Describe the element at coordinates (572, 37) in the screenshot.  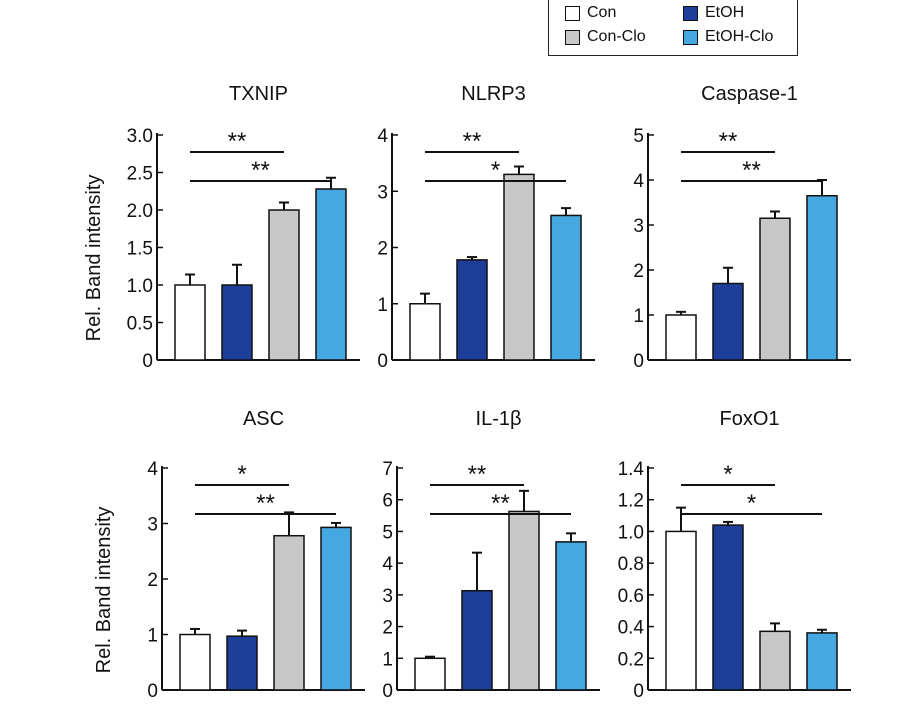
I see `legend-swatch-con-clo` at that location.